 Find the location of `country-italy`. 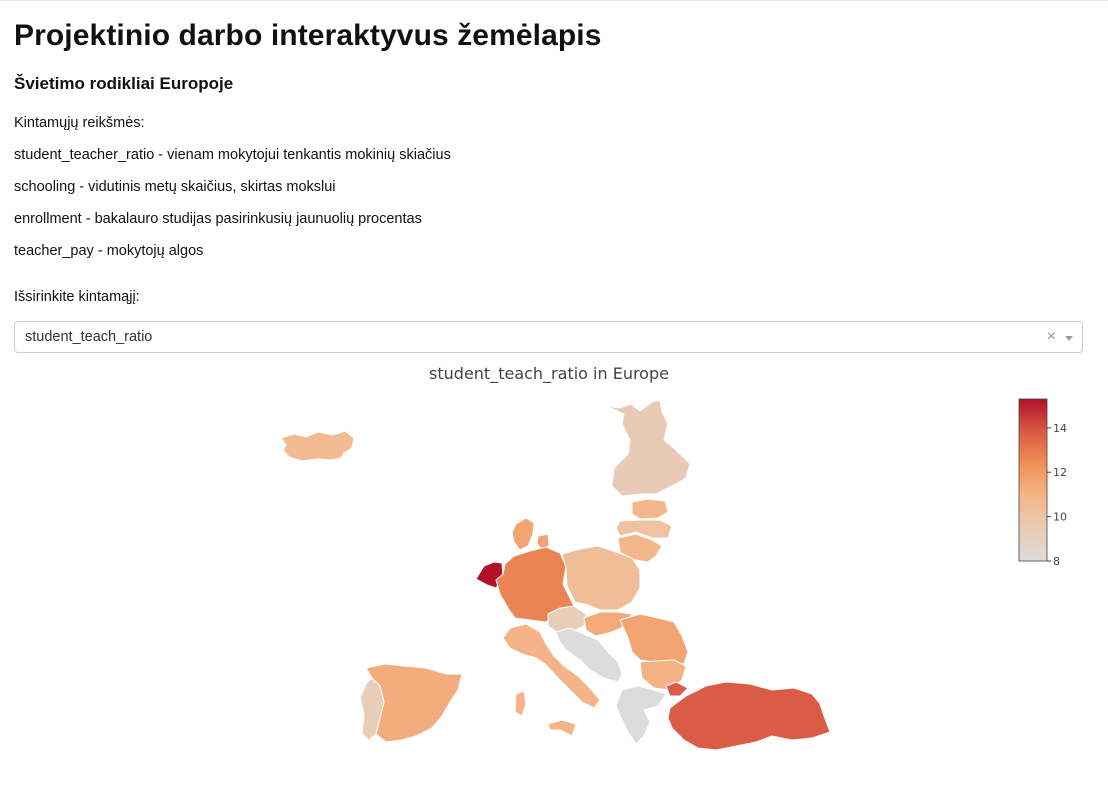

country-italy is located at coordinates (551, 680).